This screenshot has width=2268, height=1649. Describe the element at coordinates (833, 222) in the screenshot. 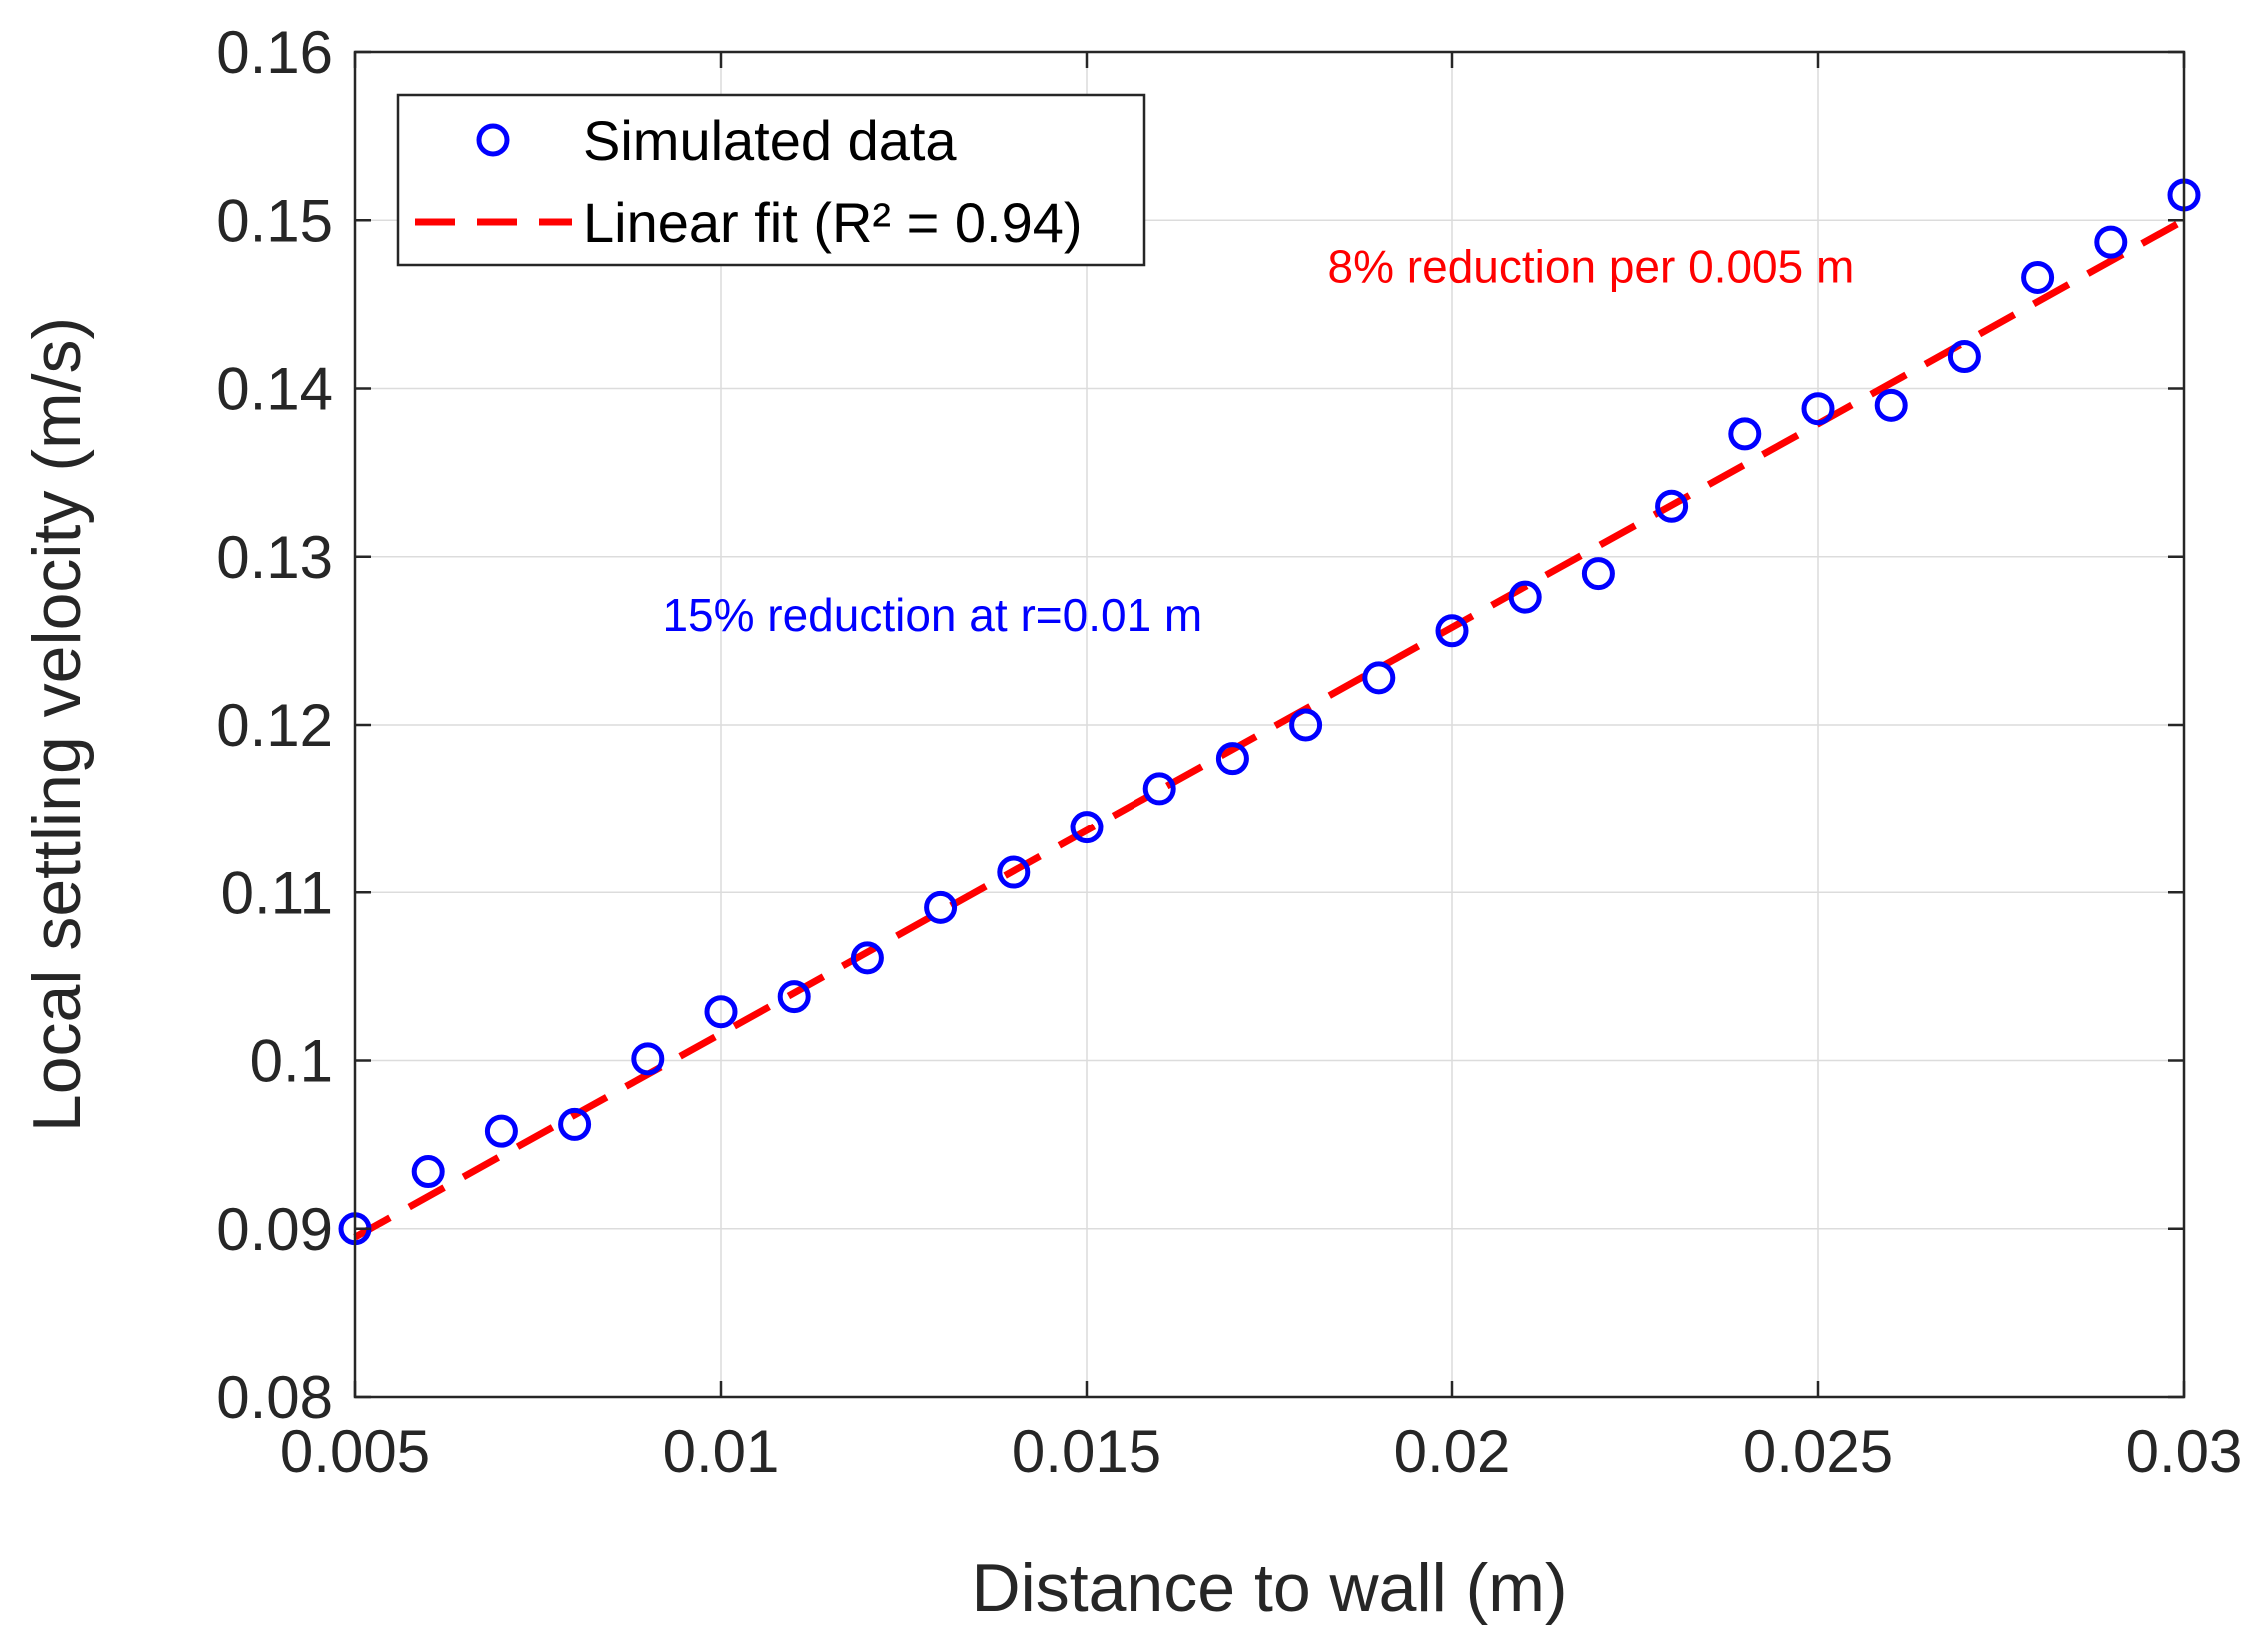

I see `legend-label-fit: Linear fit (R² = 0.94)` at that location.